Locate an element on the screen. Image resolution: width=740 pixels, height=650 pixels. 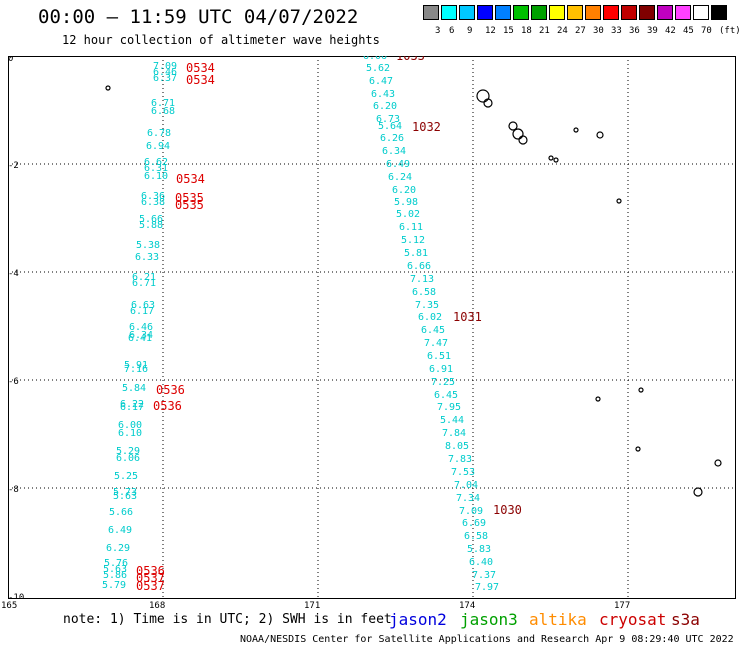
swh-value-label: 6.69 is located at coordinates (474, 523).